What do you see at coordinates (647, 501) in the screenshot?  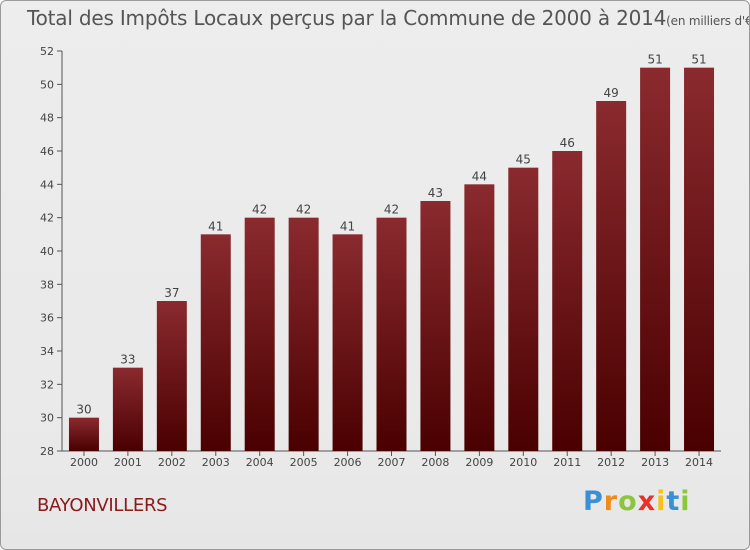 I see `logo-letter: x` at bounding box center [647, 501].